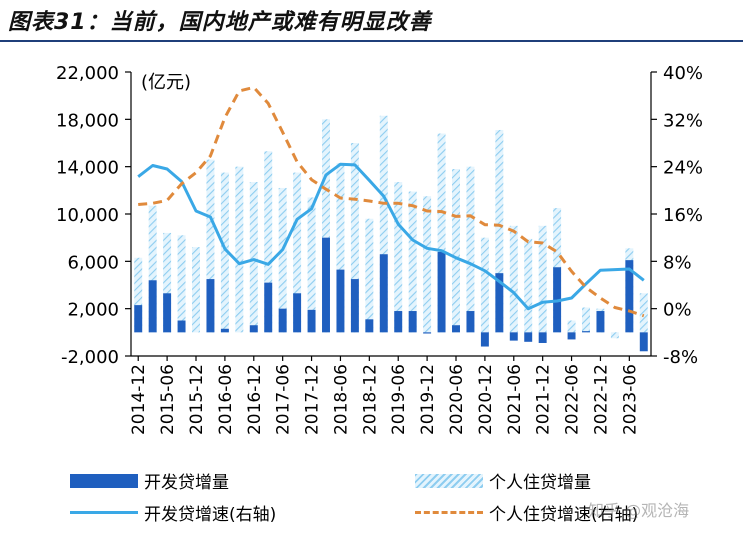 The image size is (743, 536). I want to click on legend-label: 个人住贷增速(右轴), so click(564, 515).